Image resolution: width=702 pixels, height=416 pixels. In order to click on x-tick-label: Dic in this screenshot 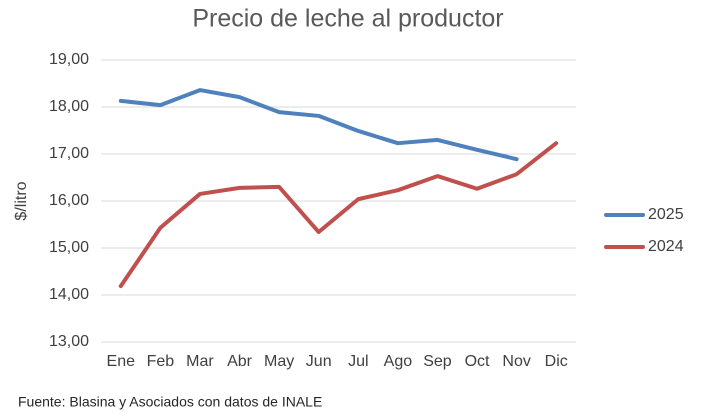, I will do `click(556, 361)`.